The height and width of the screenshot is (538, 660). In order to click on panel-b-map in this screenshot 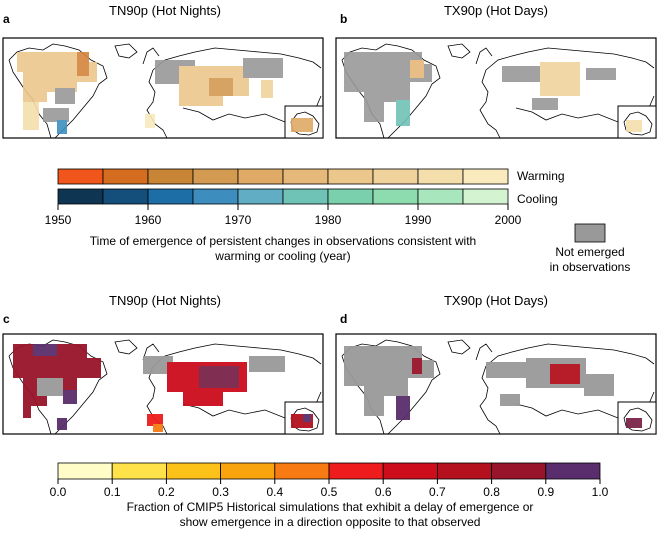, I will do `click(496, 88)`.